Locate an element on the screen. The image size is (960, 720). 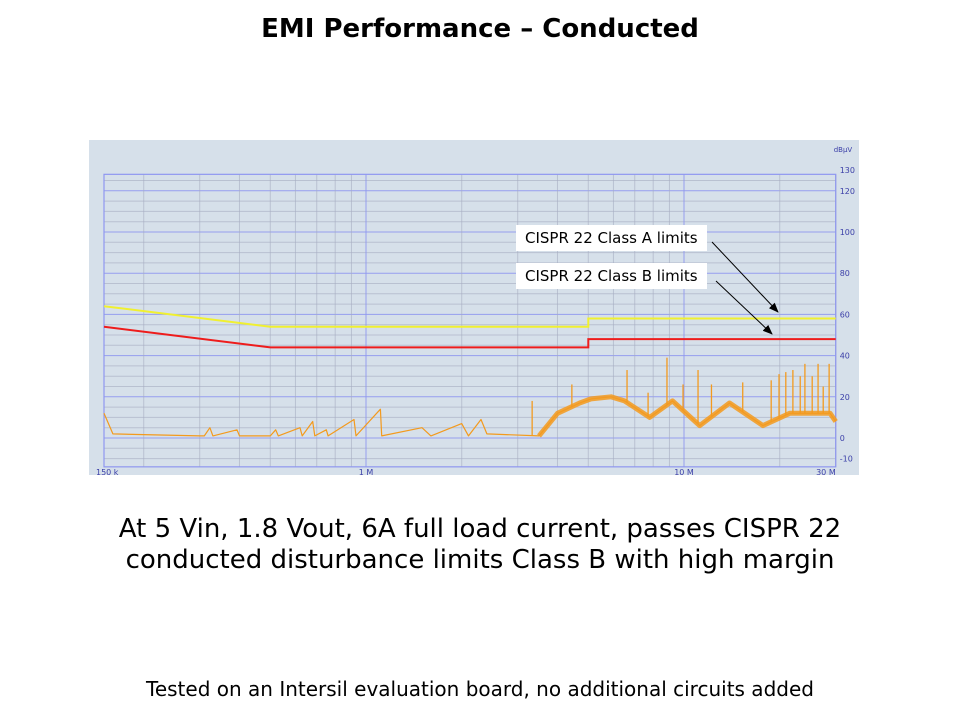
class-a-arrow is located at coordinates (745, 277).